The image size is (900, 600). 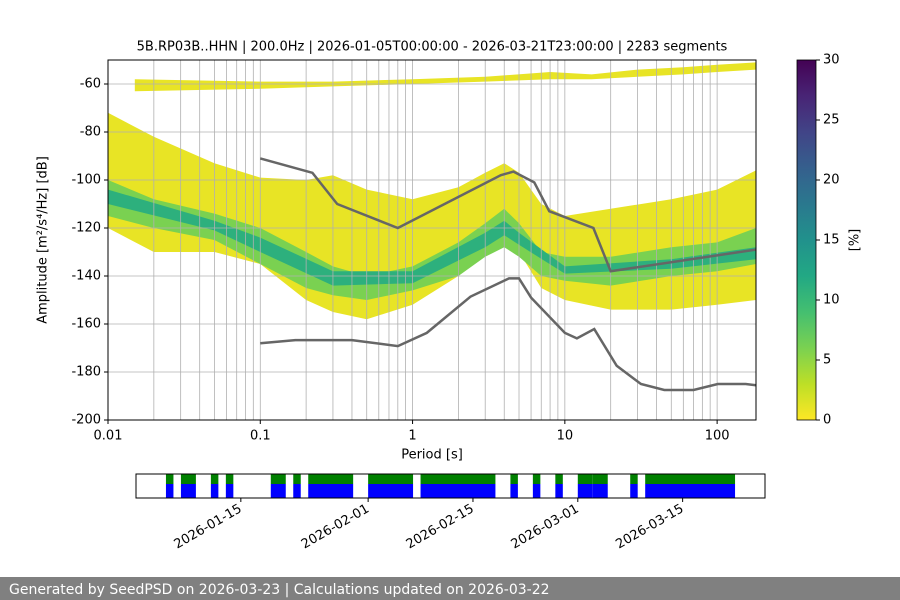 What do you see at coordinates (86, 372) in the screenshot?
I see `y-tick-label: -180` at bounding box center [86, 372].